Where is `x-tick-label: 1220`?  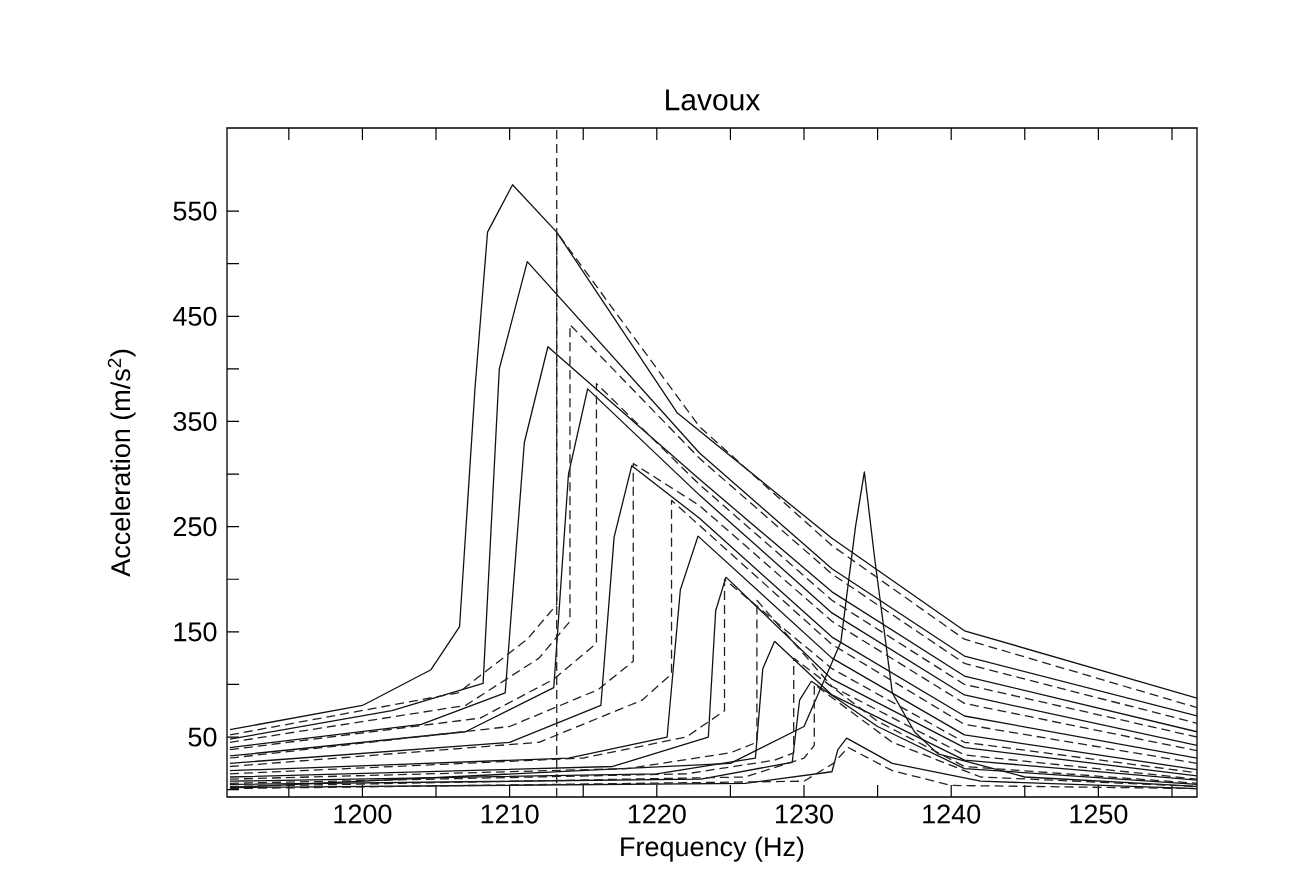 x-tick-label: 1220 is located at coordinates (657, 814).